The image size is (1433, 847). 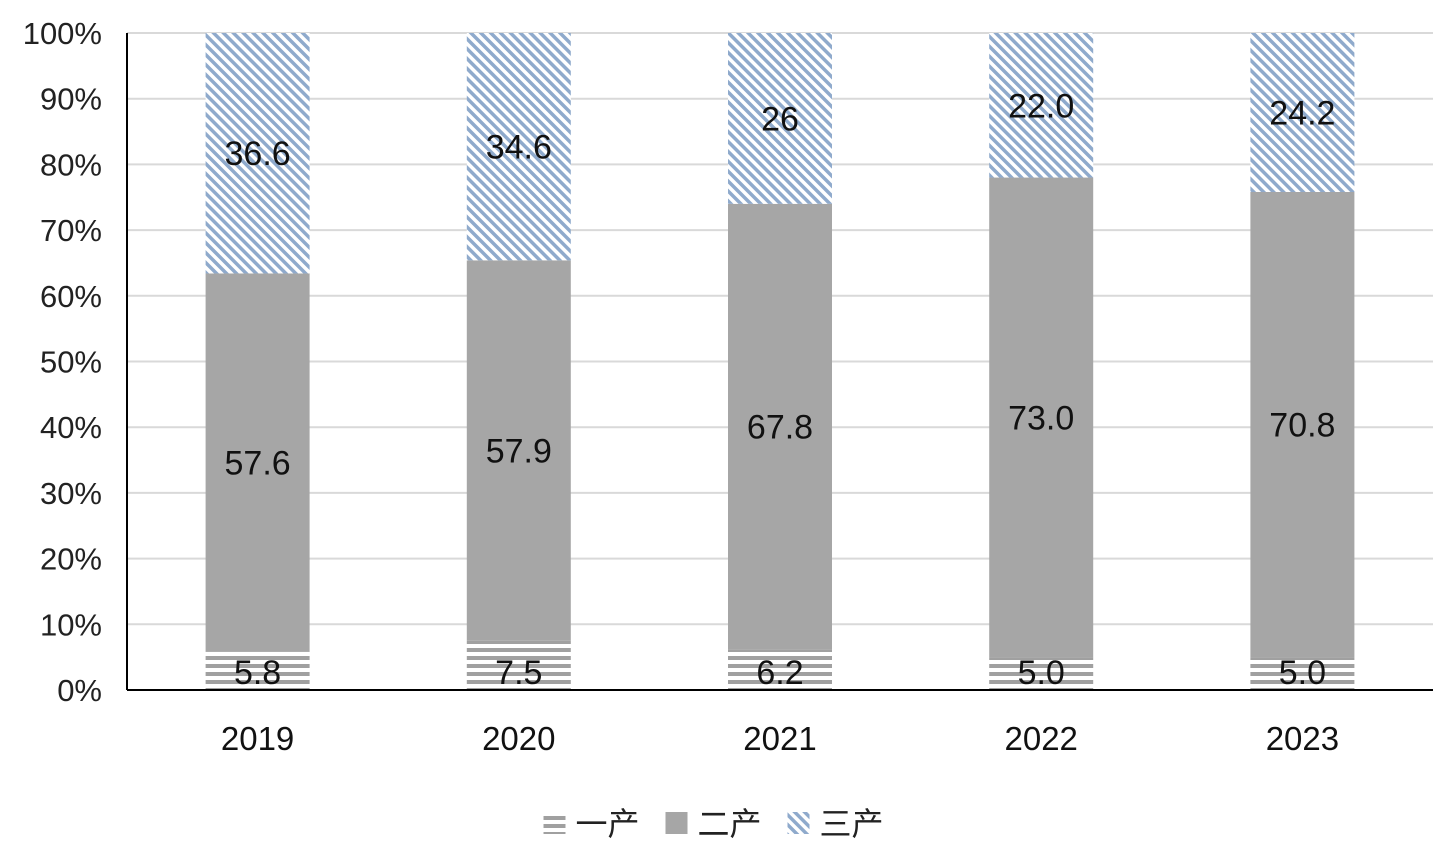 What do you see at coordinates (62, 33) in the screenshot?
I see `y-tick-label: 100%` at bounding box center [62, 33].